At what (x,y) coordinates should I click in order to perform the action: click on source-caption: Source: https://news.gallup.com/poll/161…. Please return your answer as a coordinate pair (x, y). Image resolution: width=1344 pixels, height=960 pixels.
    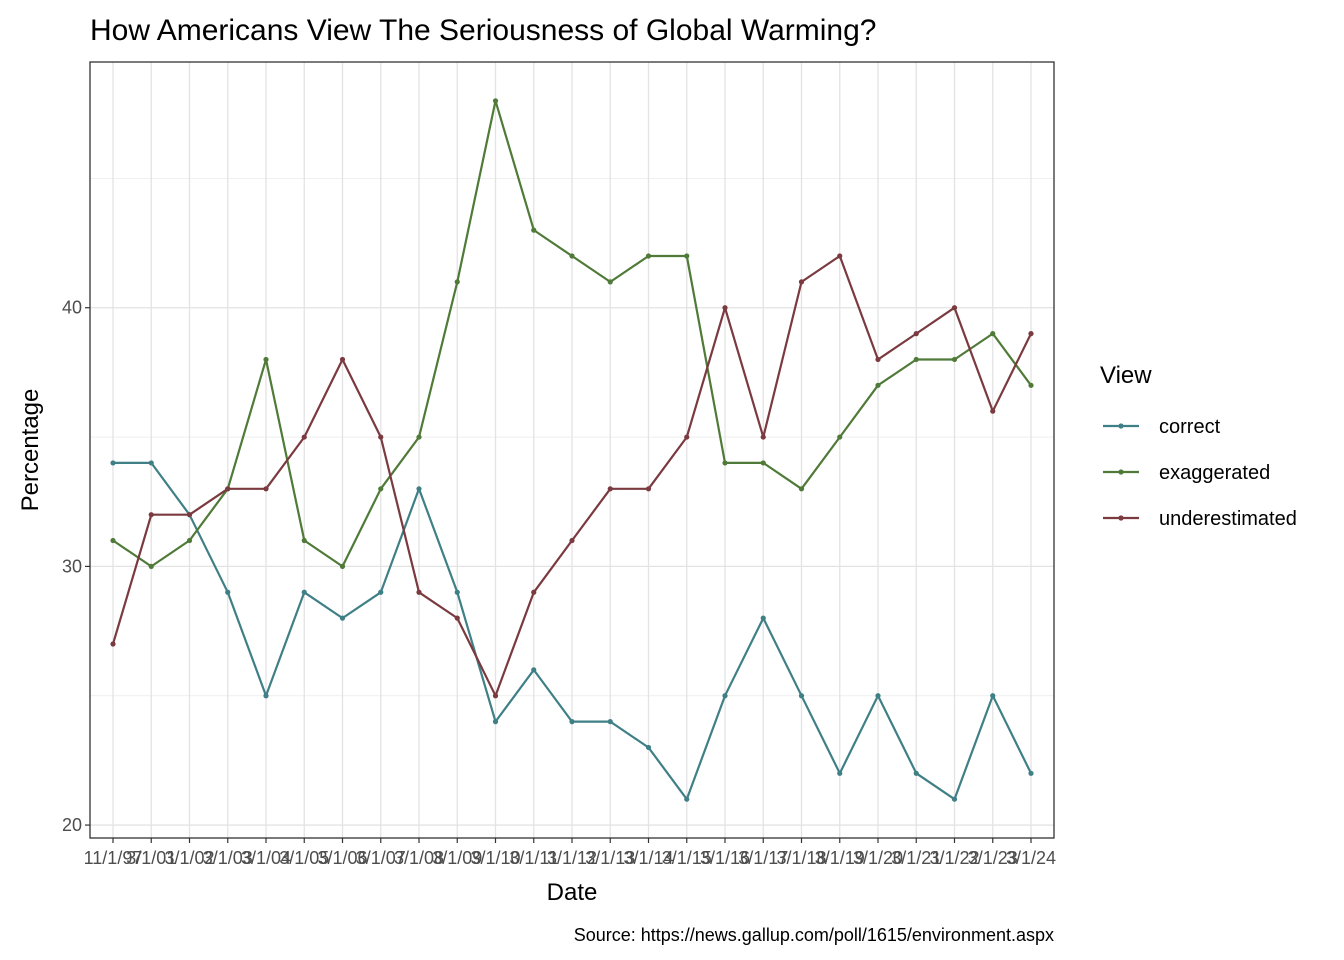
    Looking at the image, I should click on (814, 935).